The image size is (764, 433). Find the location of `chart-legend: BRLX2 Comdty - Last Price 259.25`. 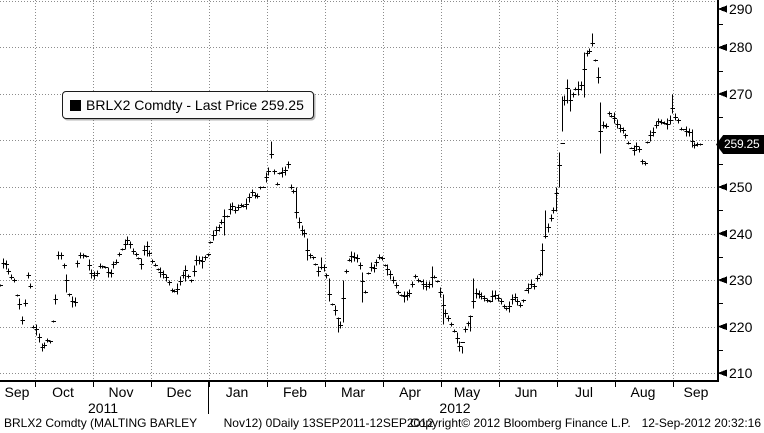

chart-legend: BRLX2 Comdty - Last Price 259.25 is located at coordinates (188, 105).